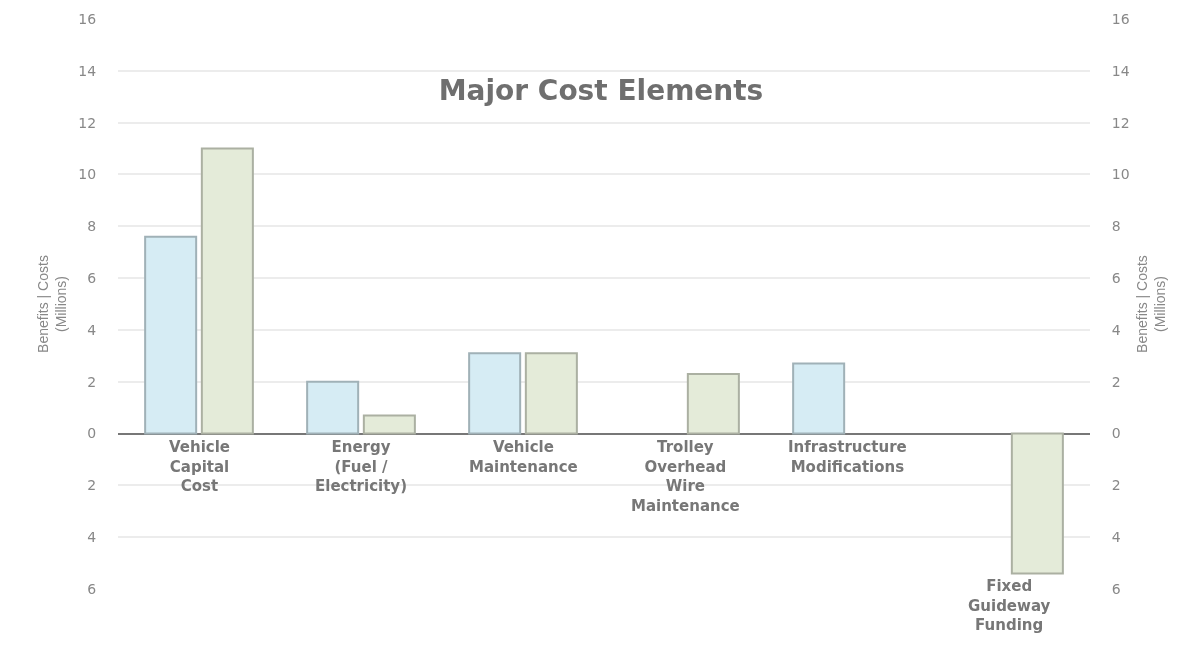 This screenshot has height=646, width=1202. Describe the element at coordinates (523, 457) in the screenshot. I see `x-tick-label: Vehicle Maintenance` at that location.